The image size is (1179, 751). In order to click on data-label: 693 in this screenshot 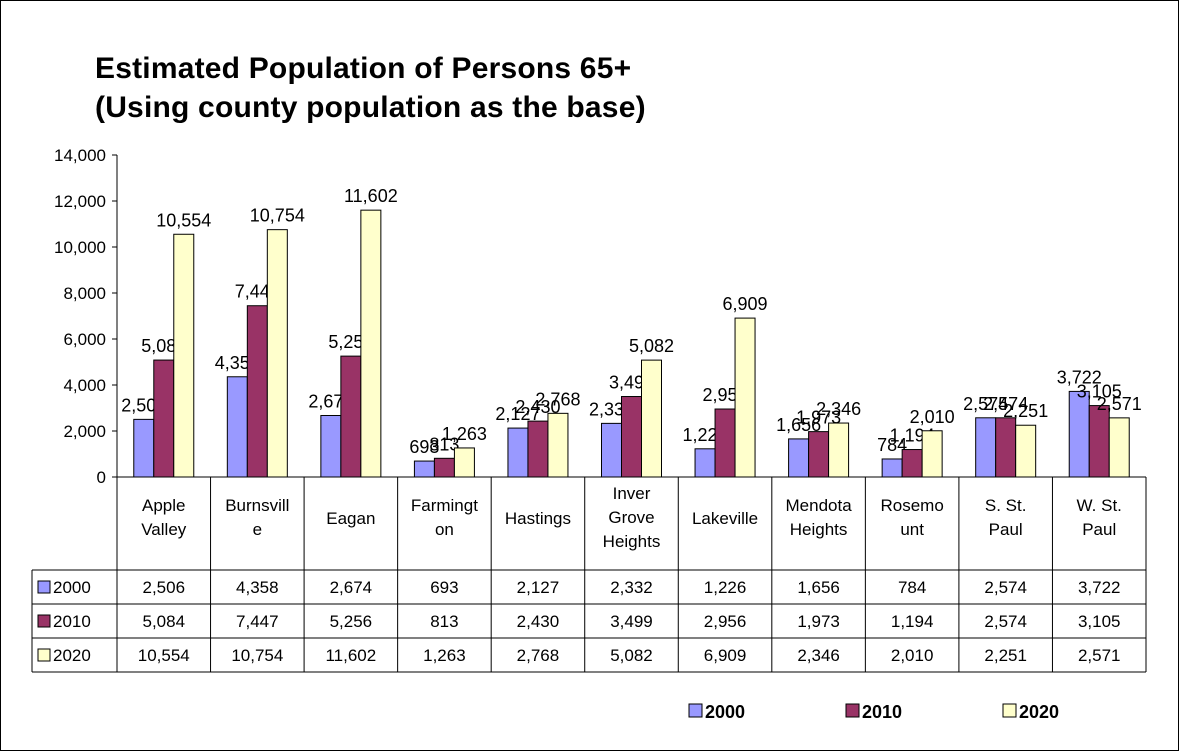, I will do `click(424, 447)`.